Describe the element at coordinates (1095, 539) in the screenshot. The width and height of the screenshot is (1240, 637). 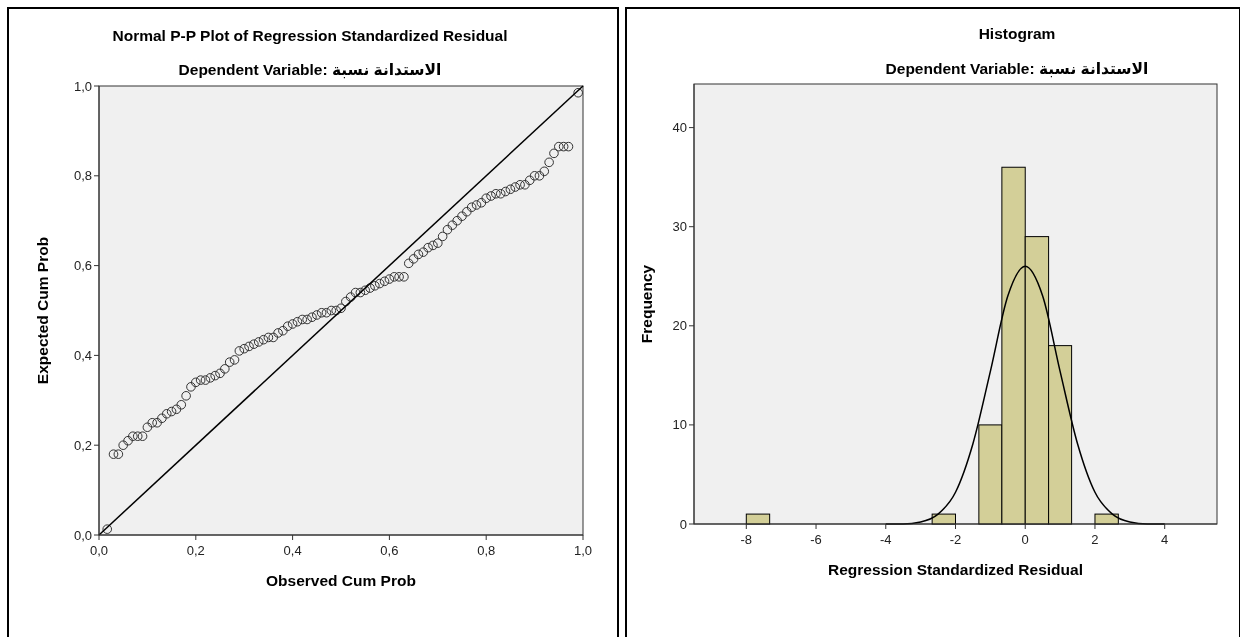
I see `x-tick-label: 2` at that location.